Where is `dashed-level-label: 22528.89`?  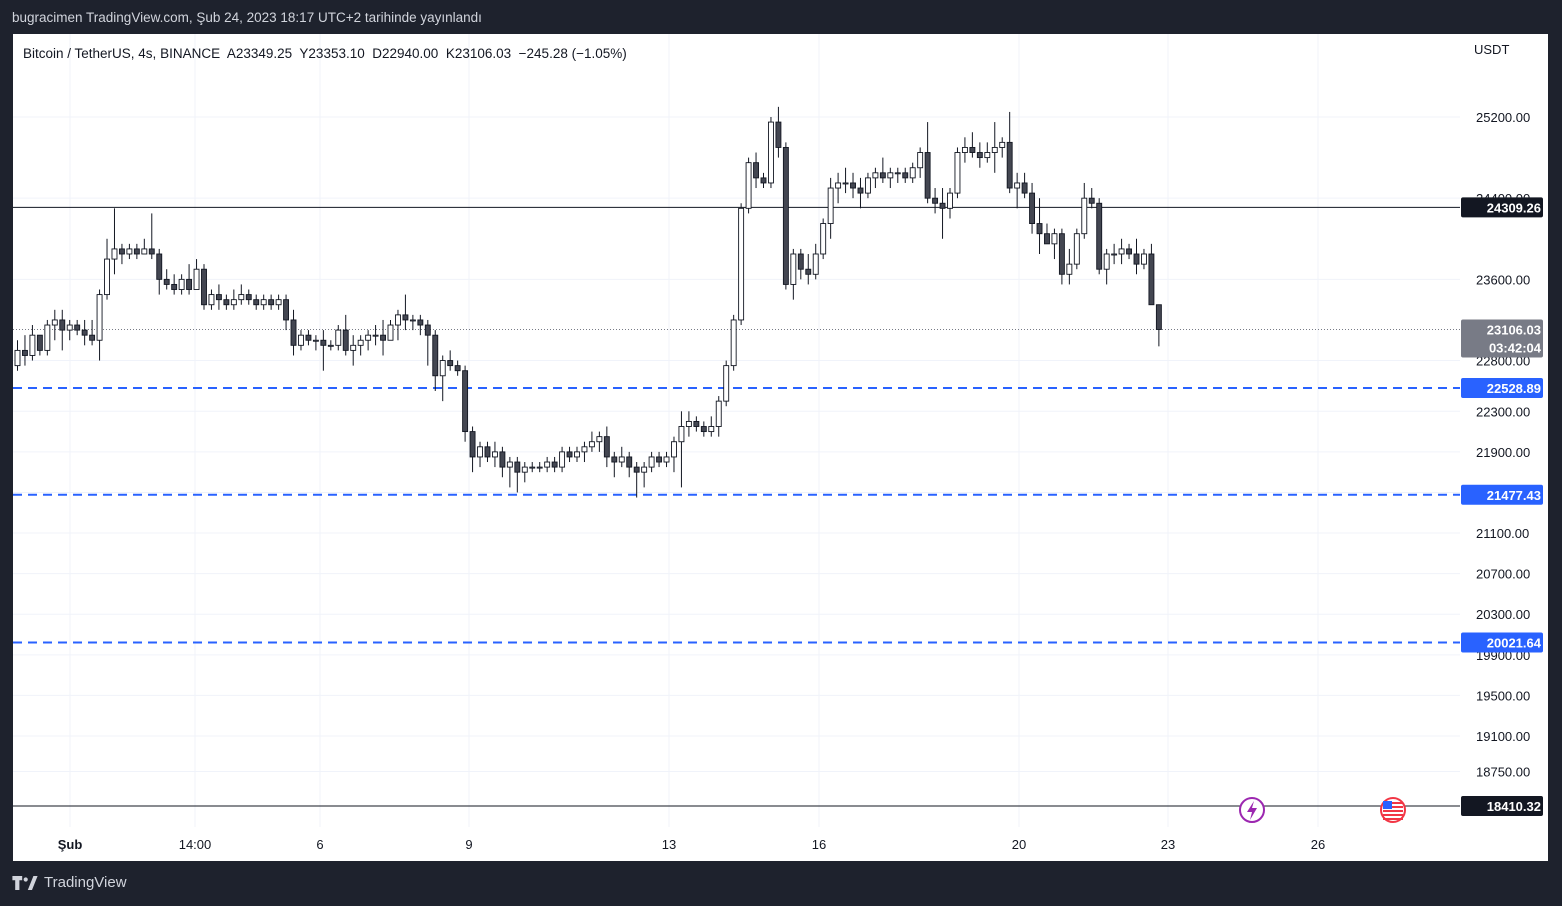
dashed-level-label: 22528.89 is located at coordinates (1514, 388).